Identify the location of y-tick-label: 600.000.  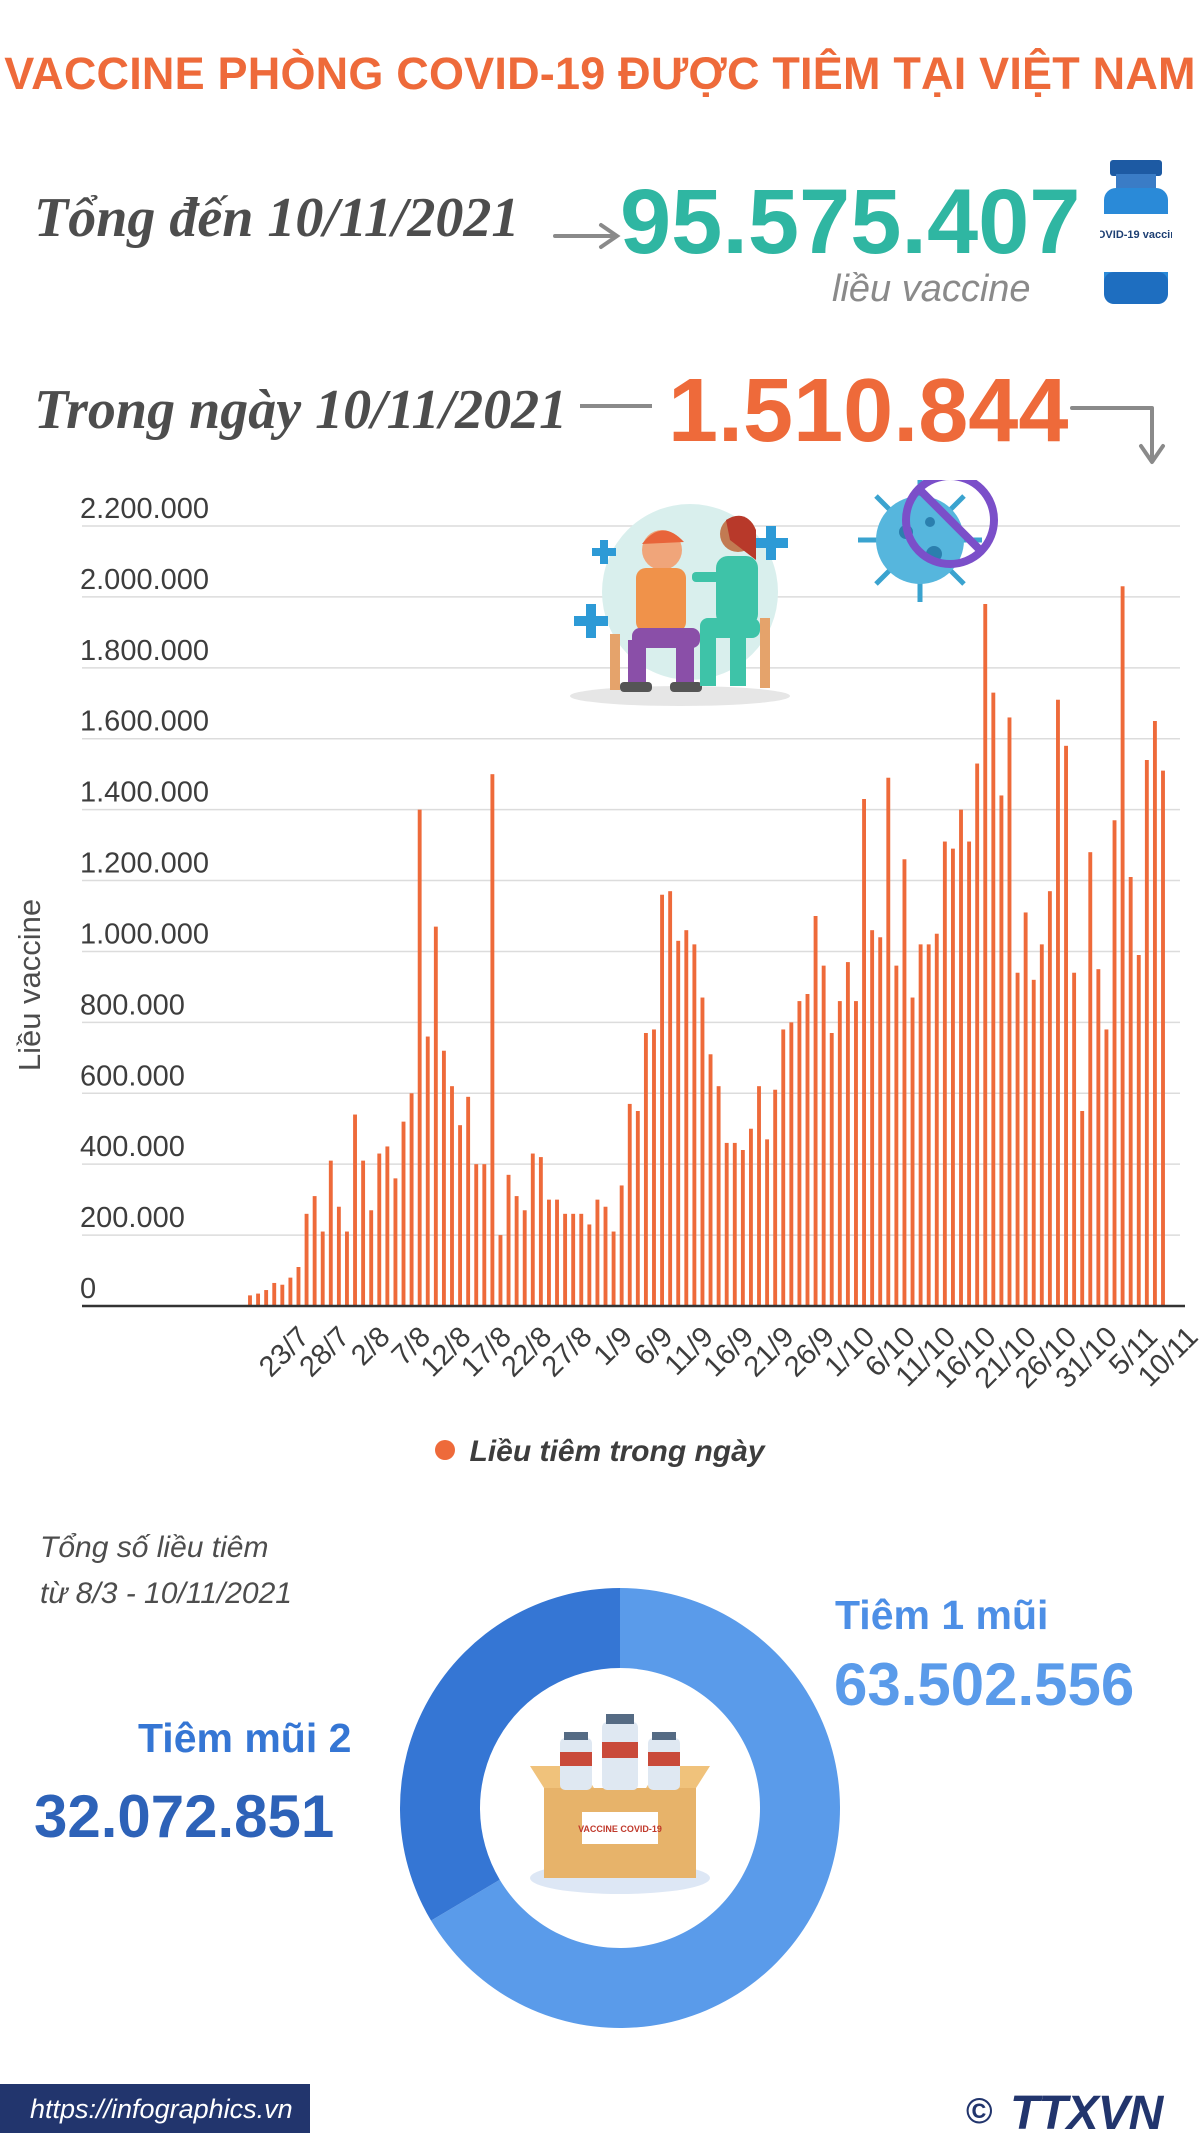
(132, 1076).